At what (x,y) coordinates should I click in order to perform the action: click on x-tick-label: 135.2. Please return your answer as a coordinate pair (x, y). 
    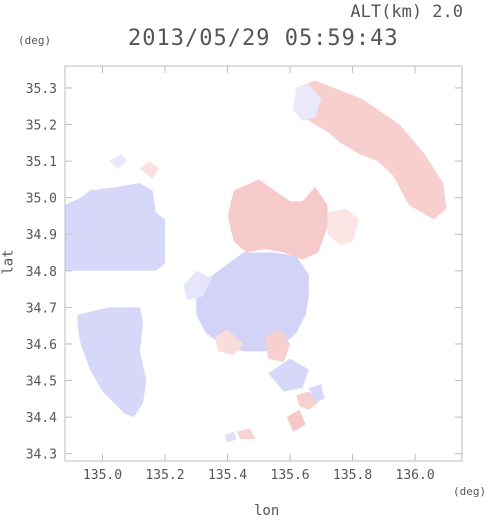
    Looking at the image, I should click on (164, 475).